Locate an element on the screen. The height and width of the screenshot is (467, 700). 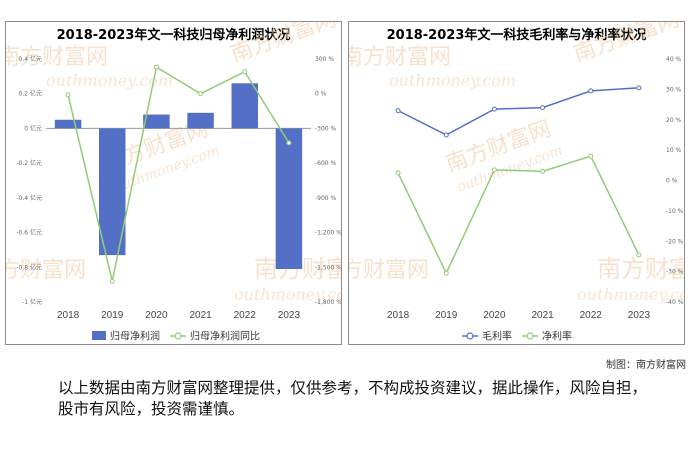
legend-label-net-profit: 归母净利润 is located at coordinates (135, 336).